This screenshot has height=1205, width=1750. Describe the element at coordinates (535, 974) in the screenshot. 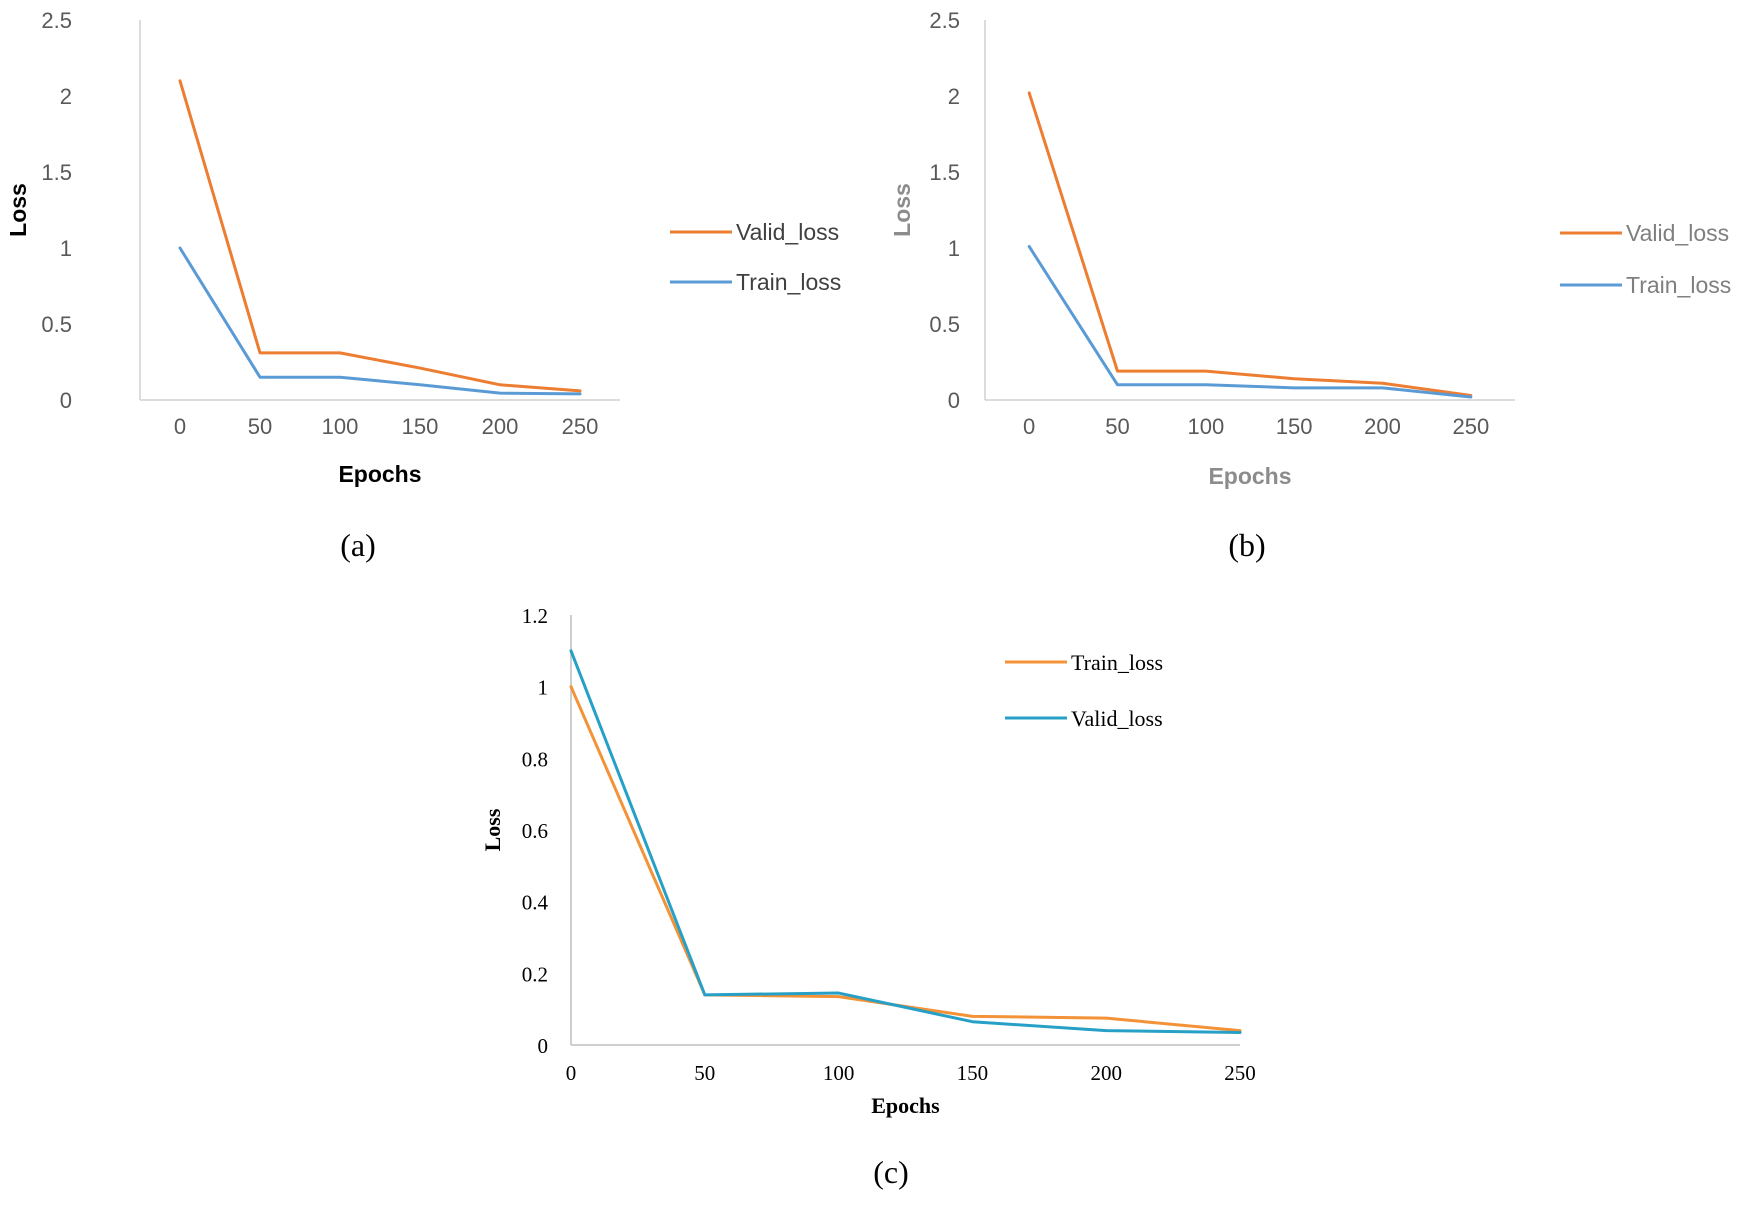

I see `y-tick-label: 0.2` at that location.